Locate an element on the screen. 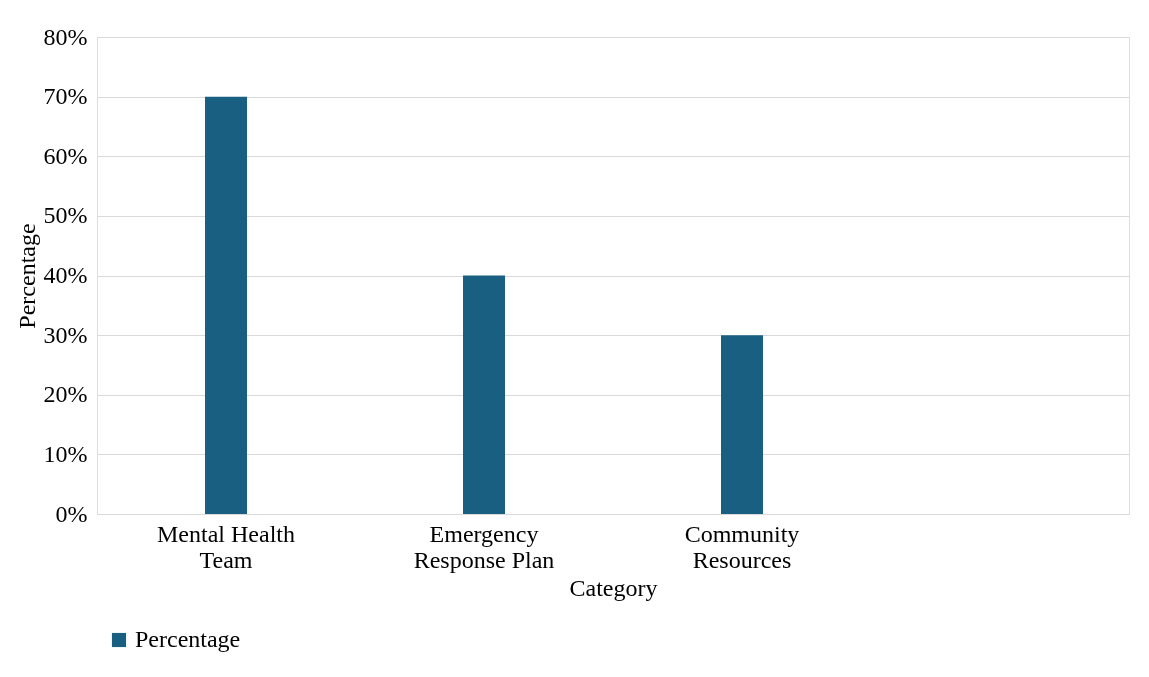 The height and width of the screenshot is (677, 1149). y-tick-label: 60% is located at coordinates (65, 155).